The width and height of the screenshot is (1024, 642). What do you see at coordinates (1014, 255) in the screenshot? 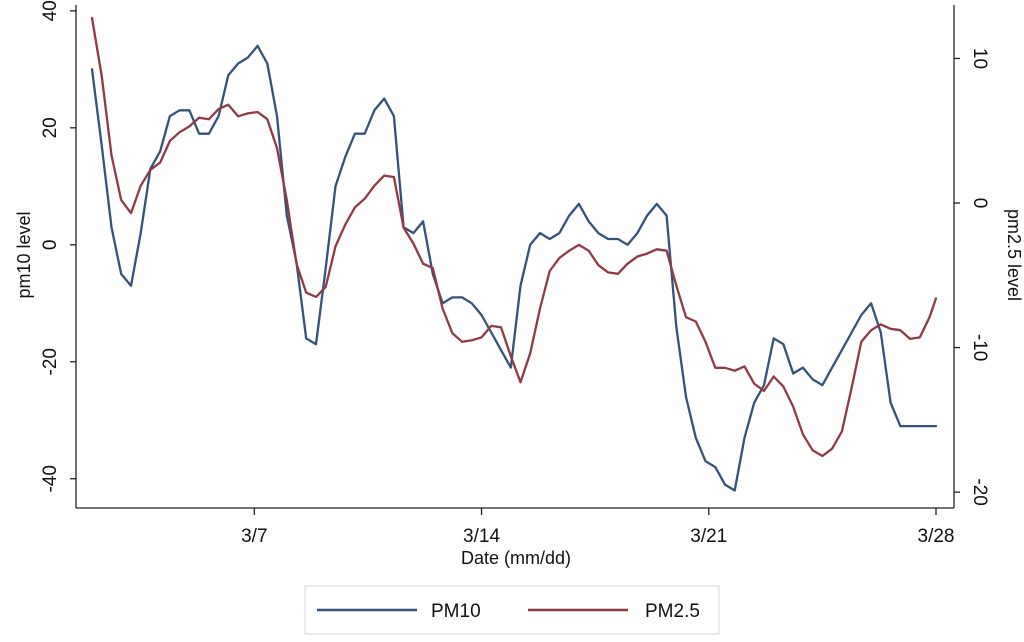
I see `right-y-axis-title: pm2.5 level` at bounding box center [1014, 255].